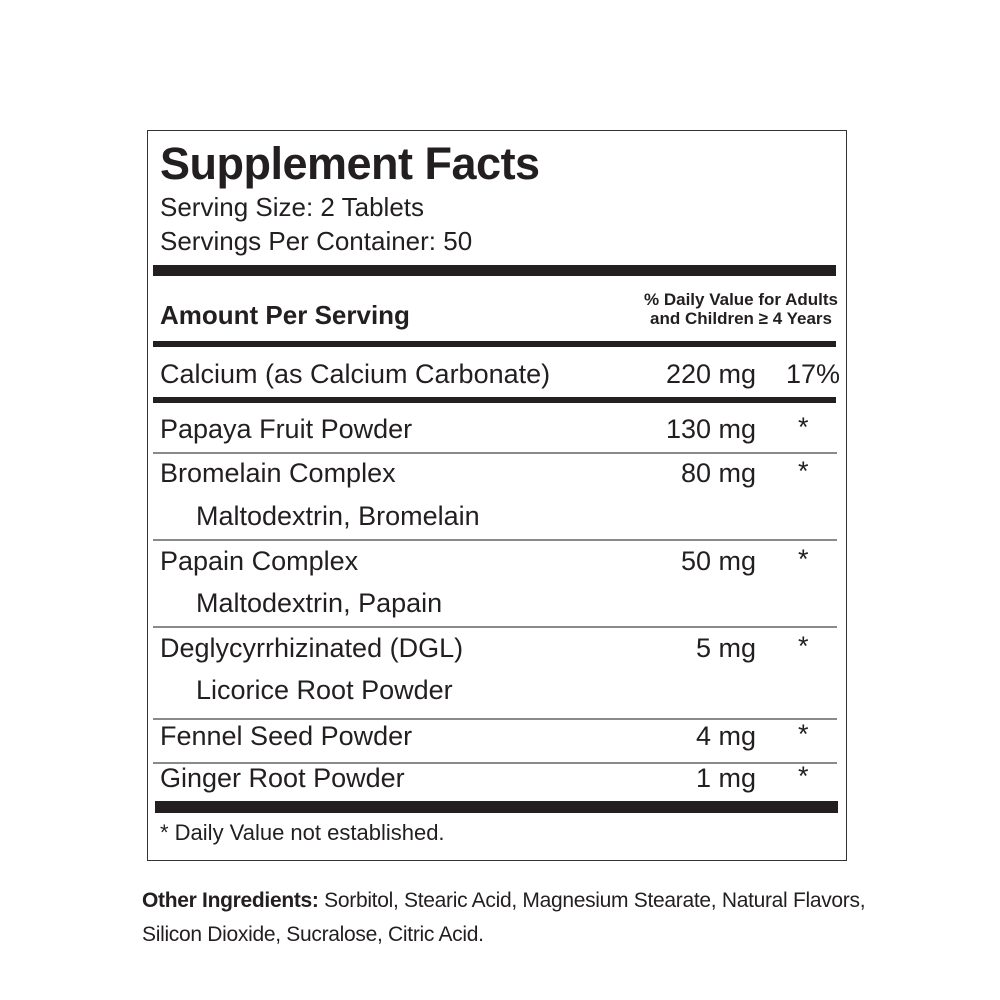  I want to click on calcium-dv: 17%, so click(812, 374).